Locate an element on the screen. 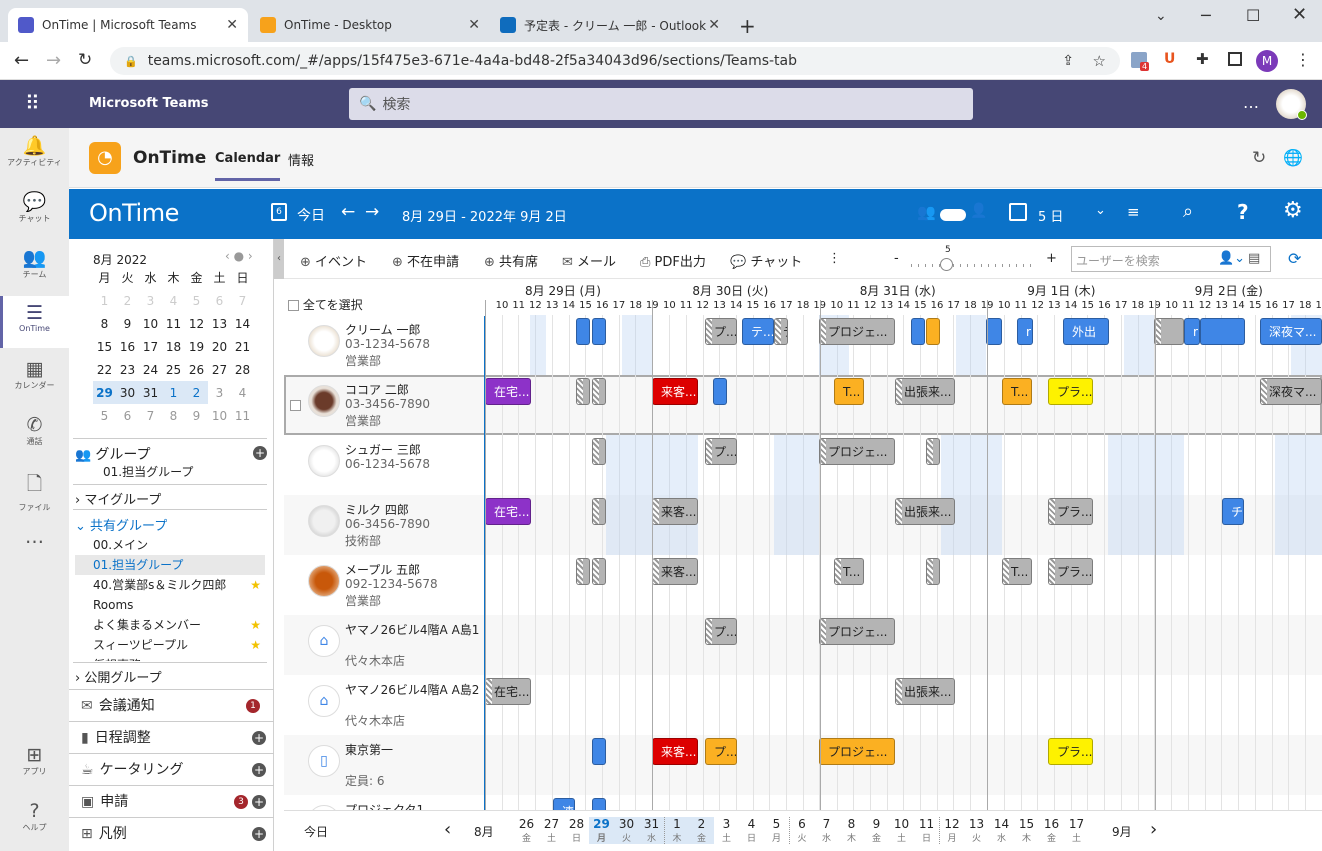 The width and height of the screenshot is (1322, 851). minical-day: 8 is located at coordinates (104, 323).